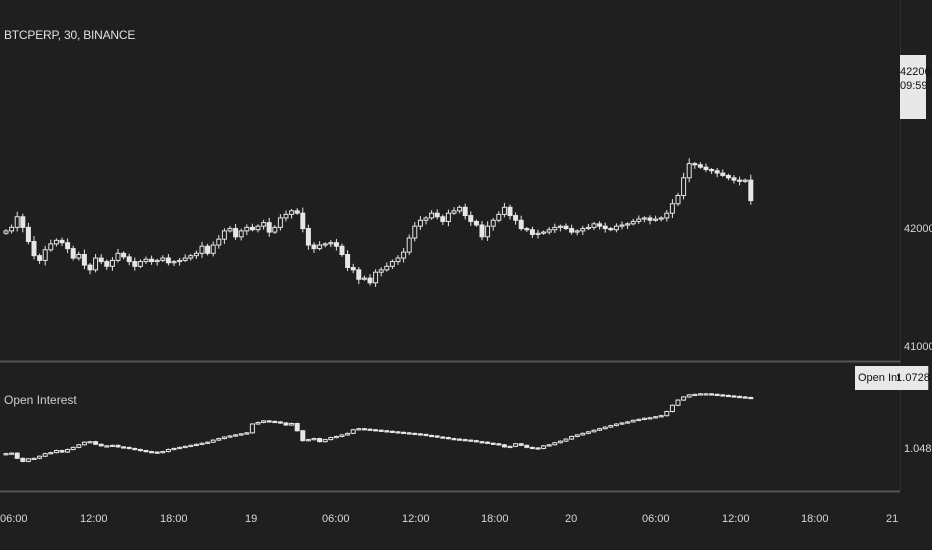  Describe the element at coordinates (571, 519) in the screenshot. I see `time-tick-8: 20` at that location.